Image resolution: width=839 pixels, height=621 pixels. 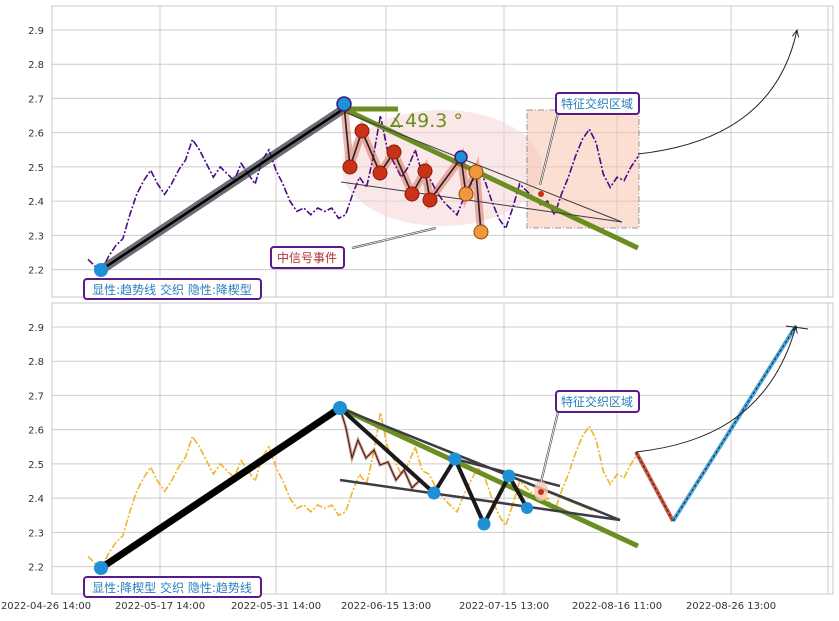 What do you see at coordinates (583, 169) in the screenshot?
I see `feature-zone` at bounding box center [583, 169].